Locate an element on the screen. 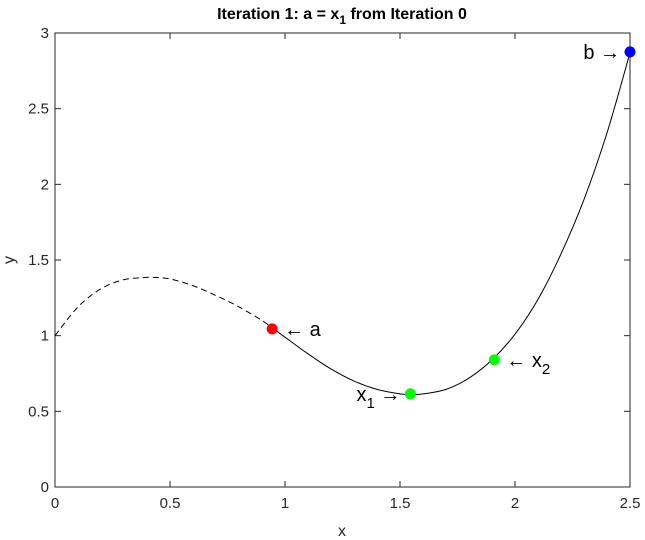 Image resolution: width=645 pixels, height=540 pixels. point-b is located at coordinates (630, 52).